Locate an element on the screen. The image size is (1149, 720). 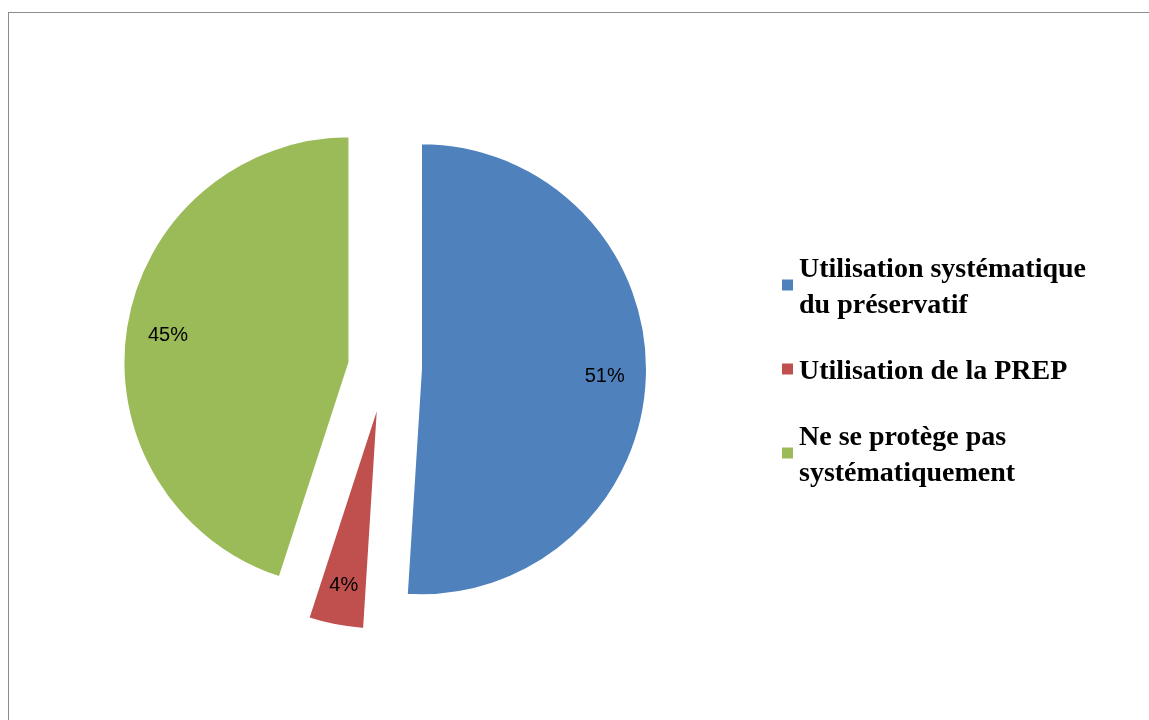
data-label: 45% is located at coordinates (168, 333).